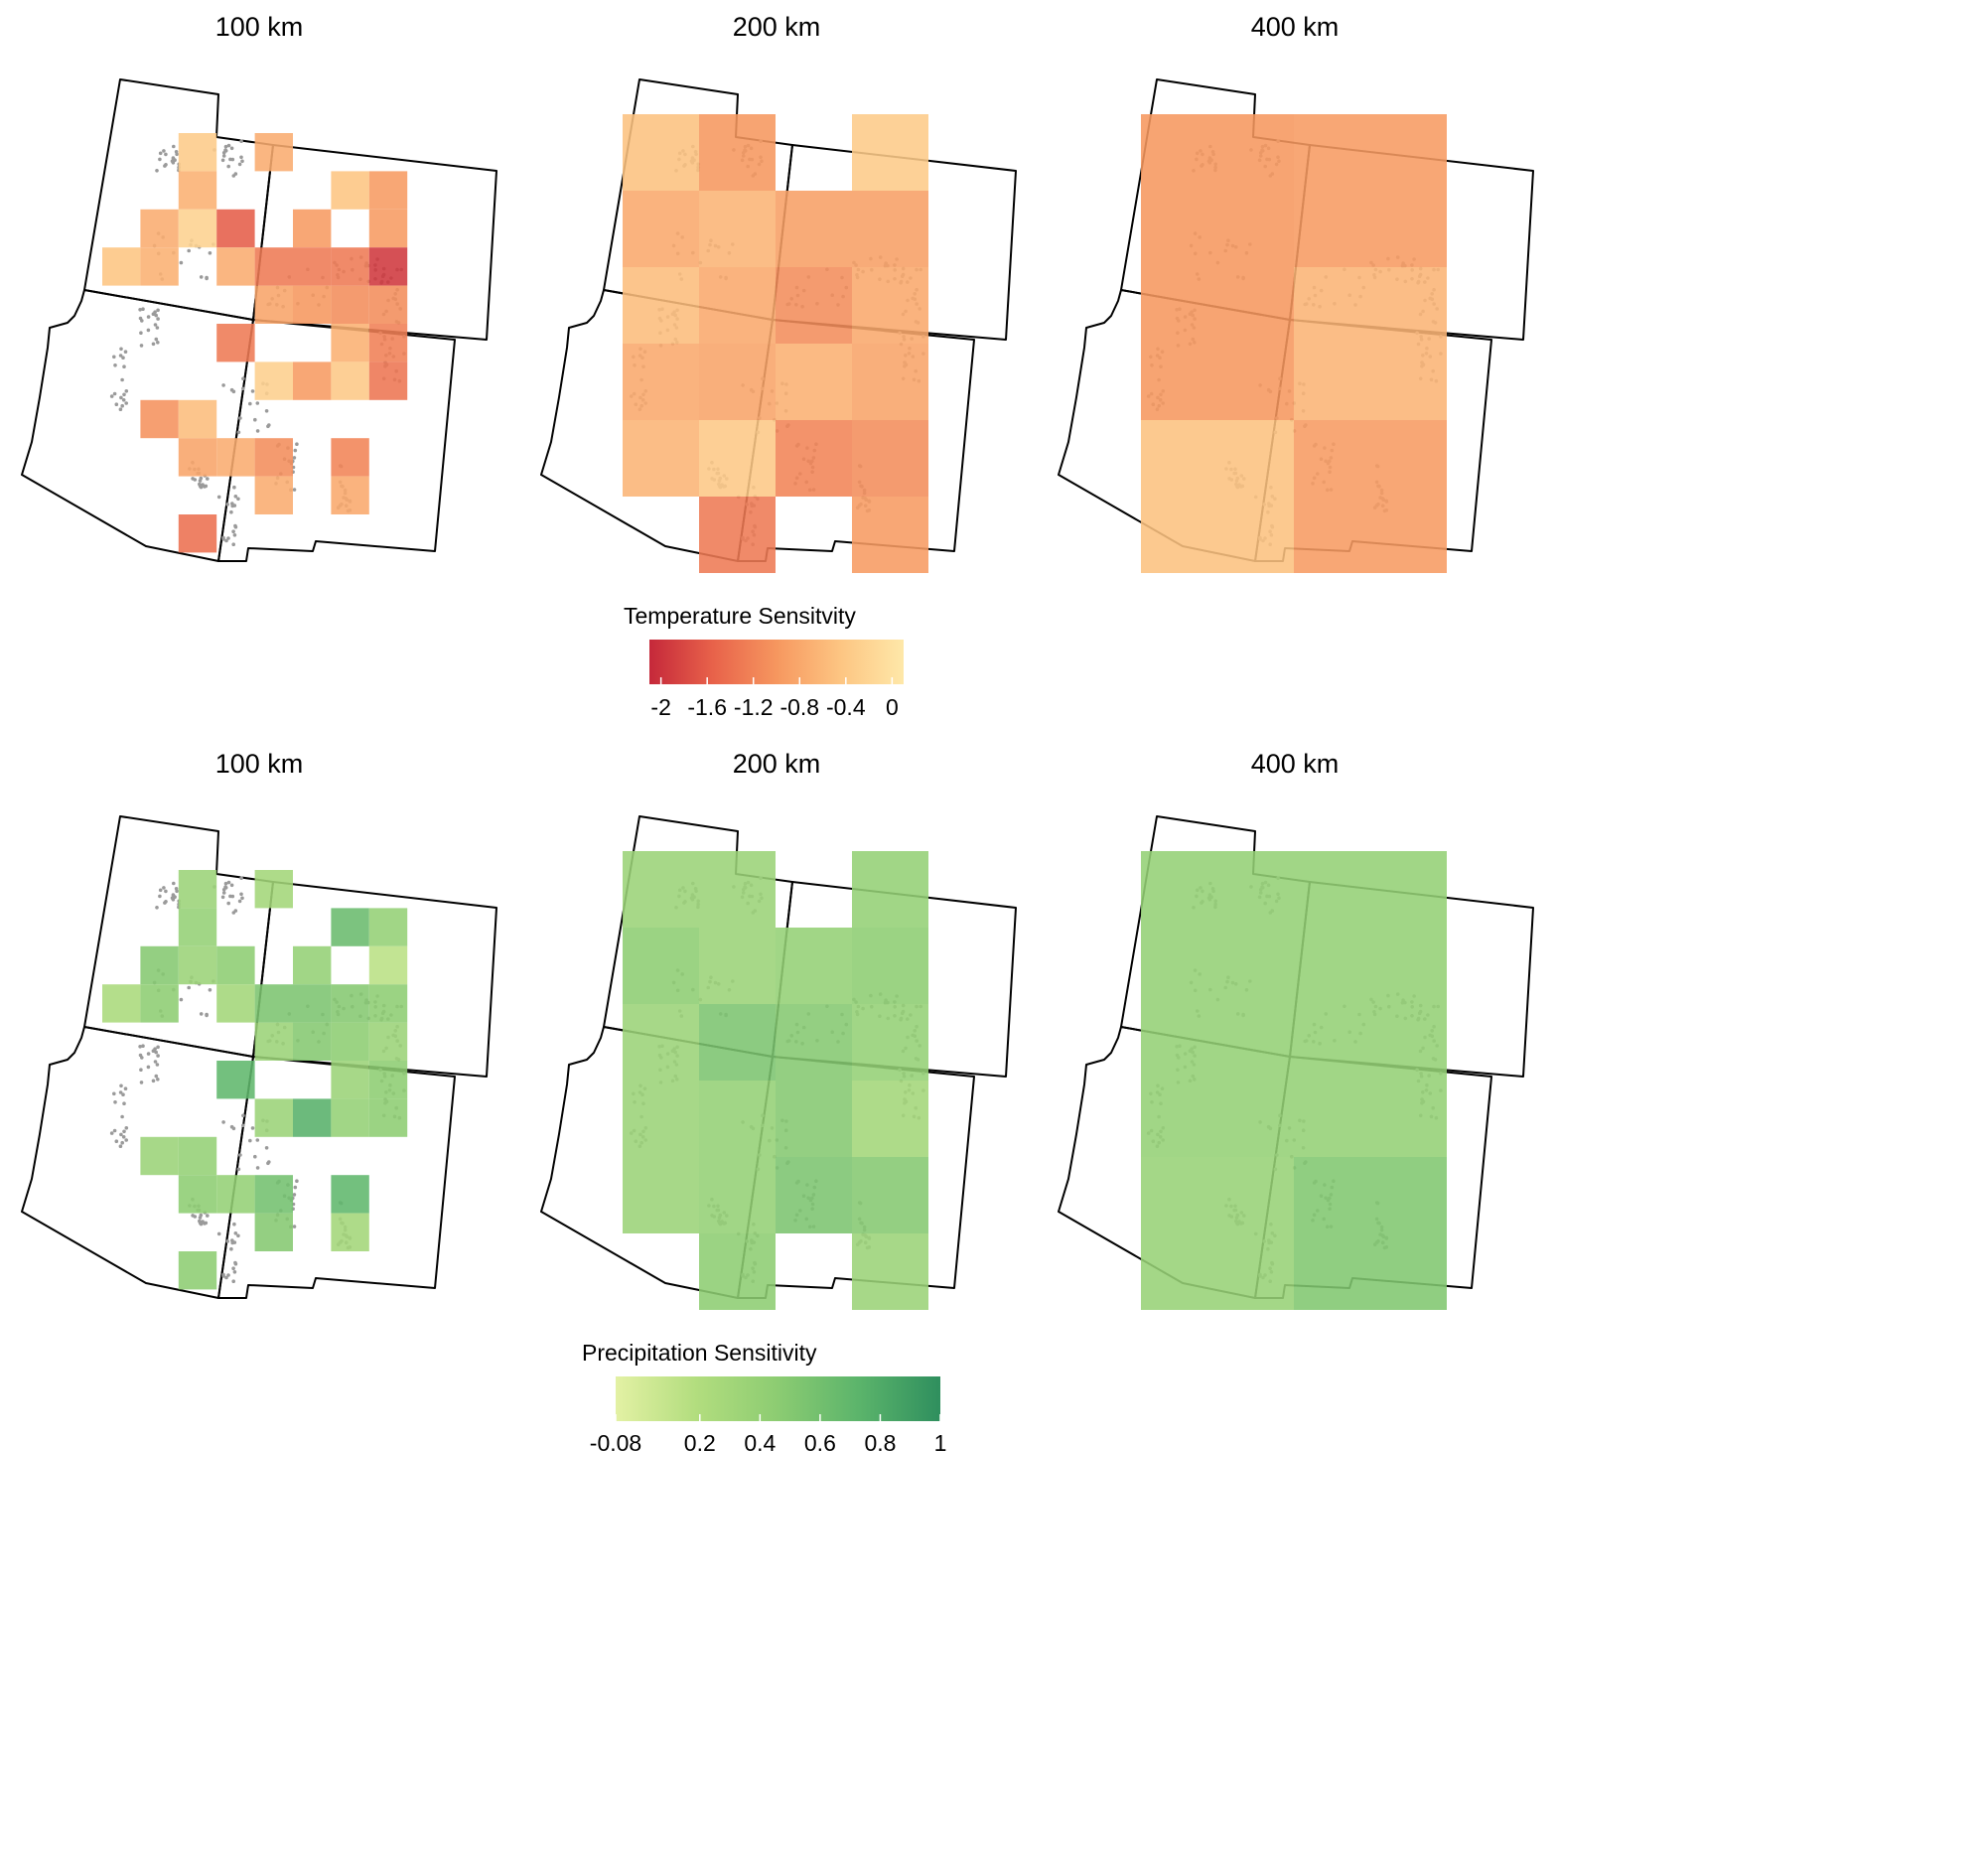 The height and width of the screenshot is (1876, 1982). Describe the element at coordinates (1296, 27) in the screenshot. I see `panel-title: 400 km` at that location.